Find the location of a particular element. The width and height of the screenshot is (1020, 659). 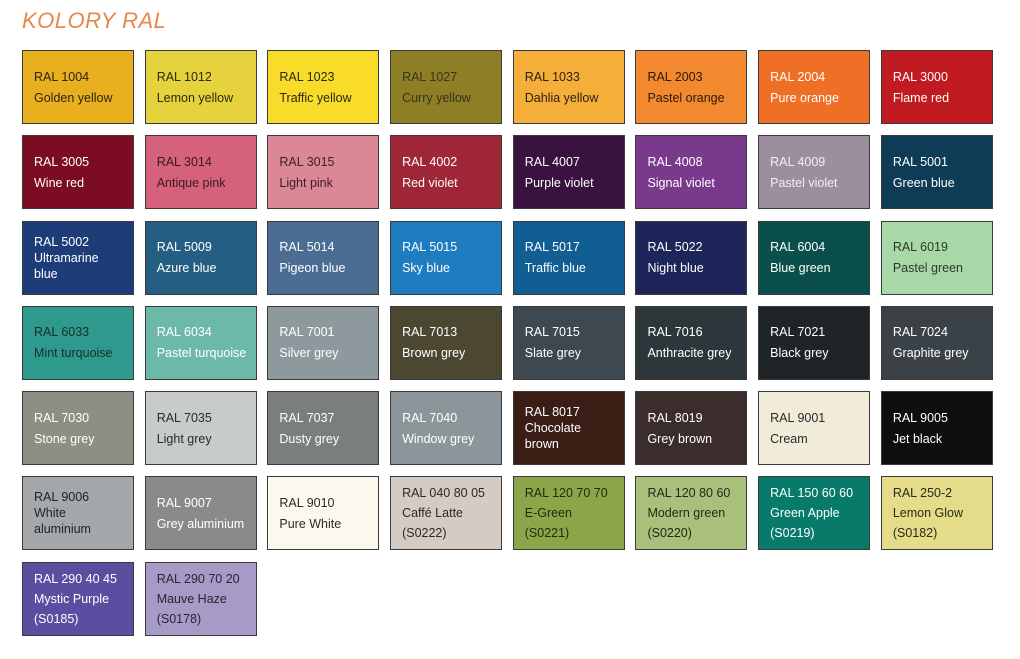

swatch-name: Brown grey is located at coordinates (434, 353).